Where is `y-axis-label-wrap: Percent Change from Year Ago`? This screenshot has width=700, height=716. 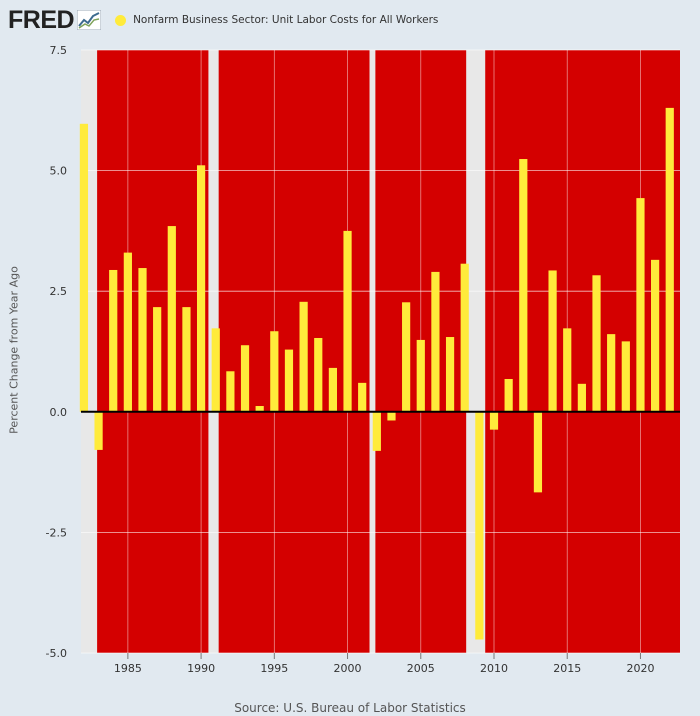
y-axis-label-wrap: Percent Change from Year Ago is located at coordinates (14, 350).